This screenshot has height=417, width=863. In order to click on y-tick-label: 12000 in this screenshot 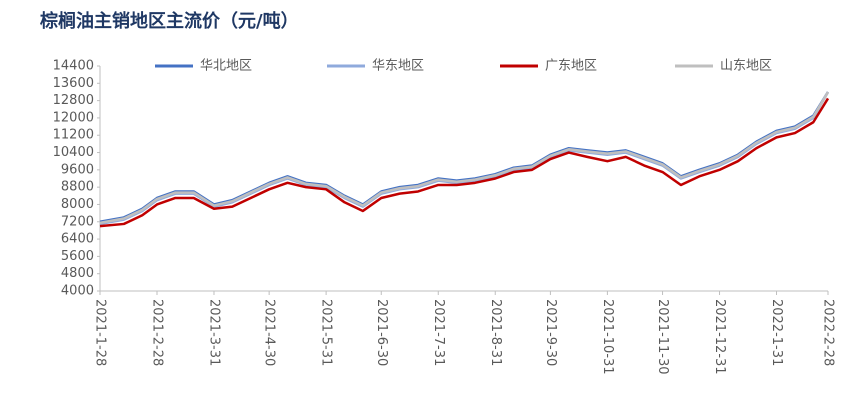, I will do `click(73, 117)`.